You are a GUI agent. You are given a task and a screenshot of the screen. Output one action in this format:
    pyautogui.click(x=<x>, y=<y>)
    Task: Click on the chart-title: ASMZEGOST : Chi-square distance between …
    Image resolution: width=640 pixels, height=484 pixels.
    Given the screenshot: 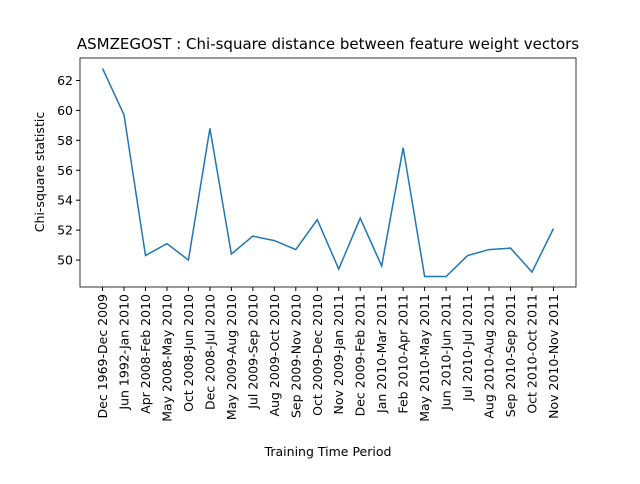 What is the action you would take?
    pyautogui.click(x=328, y=44)
    